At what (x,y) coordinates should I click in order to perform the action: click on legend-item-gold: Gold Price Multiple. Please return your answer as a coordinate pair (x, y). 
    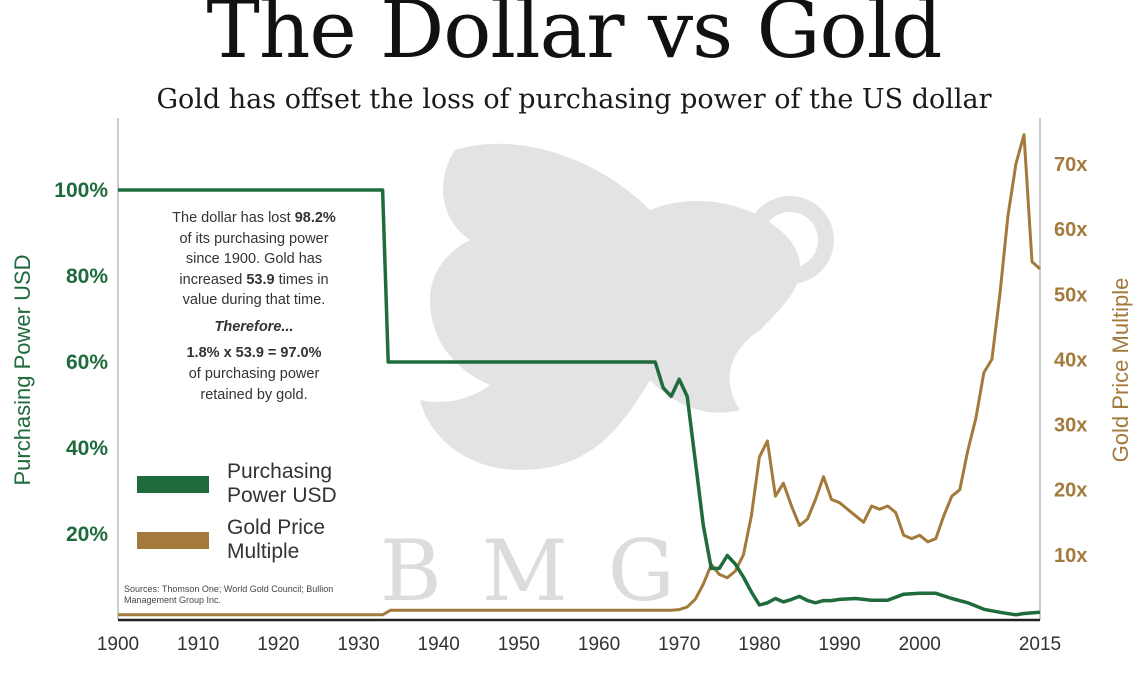
    Looking at the image, I should click on (247, 540).